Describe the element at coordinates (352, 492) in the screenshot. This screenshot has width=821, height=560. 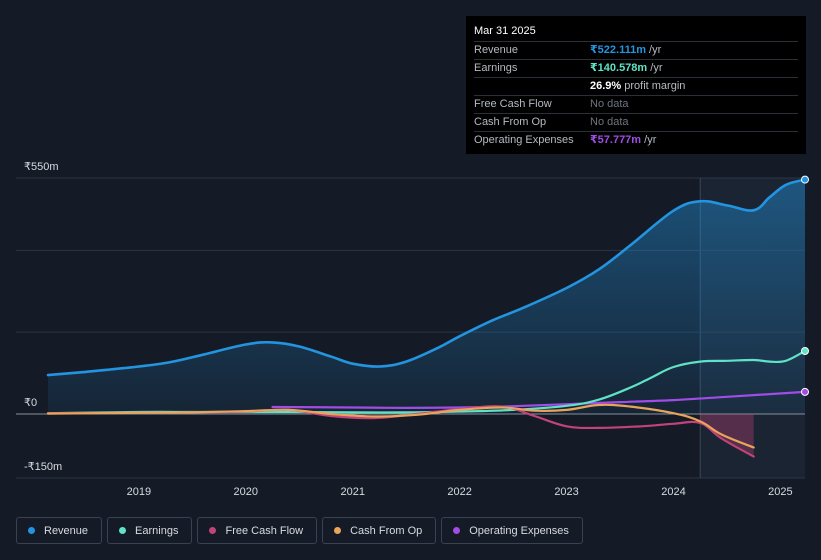
I see `x-tick-label: 2021` at that location.